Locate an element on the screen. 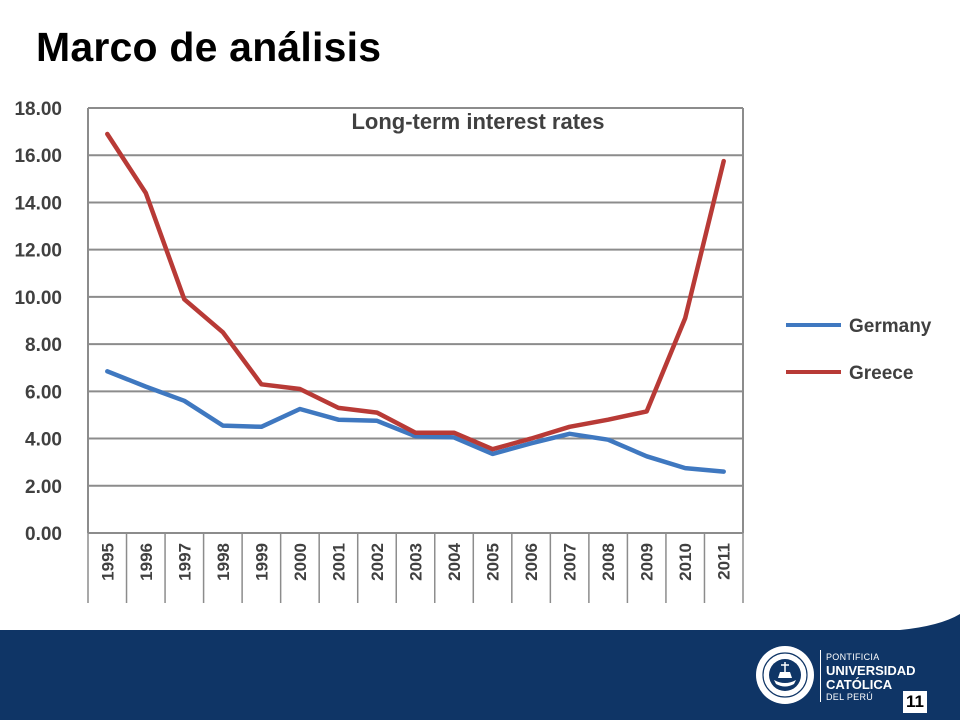 This screenshot has width=960, height=720. x-tick-label: 2008 is located at coordinates (608, 562).